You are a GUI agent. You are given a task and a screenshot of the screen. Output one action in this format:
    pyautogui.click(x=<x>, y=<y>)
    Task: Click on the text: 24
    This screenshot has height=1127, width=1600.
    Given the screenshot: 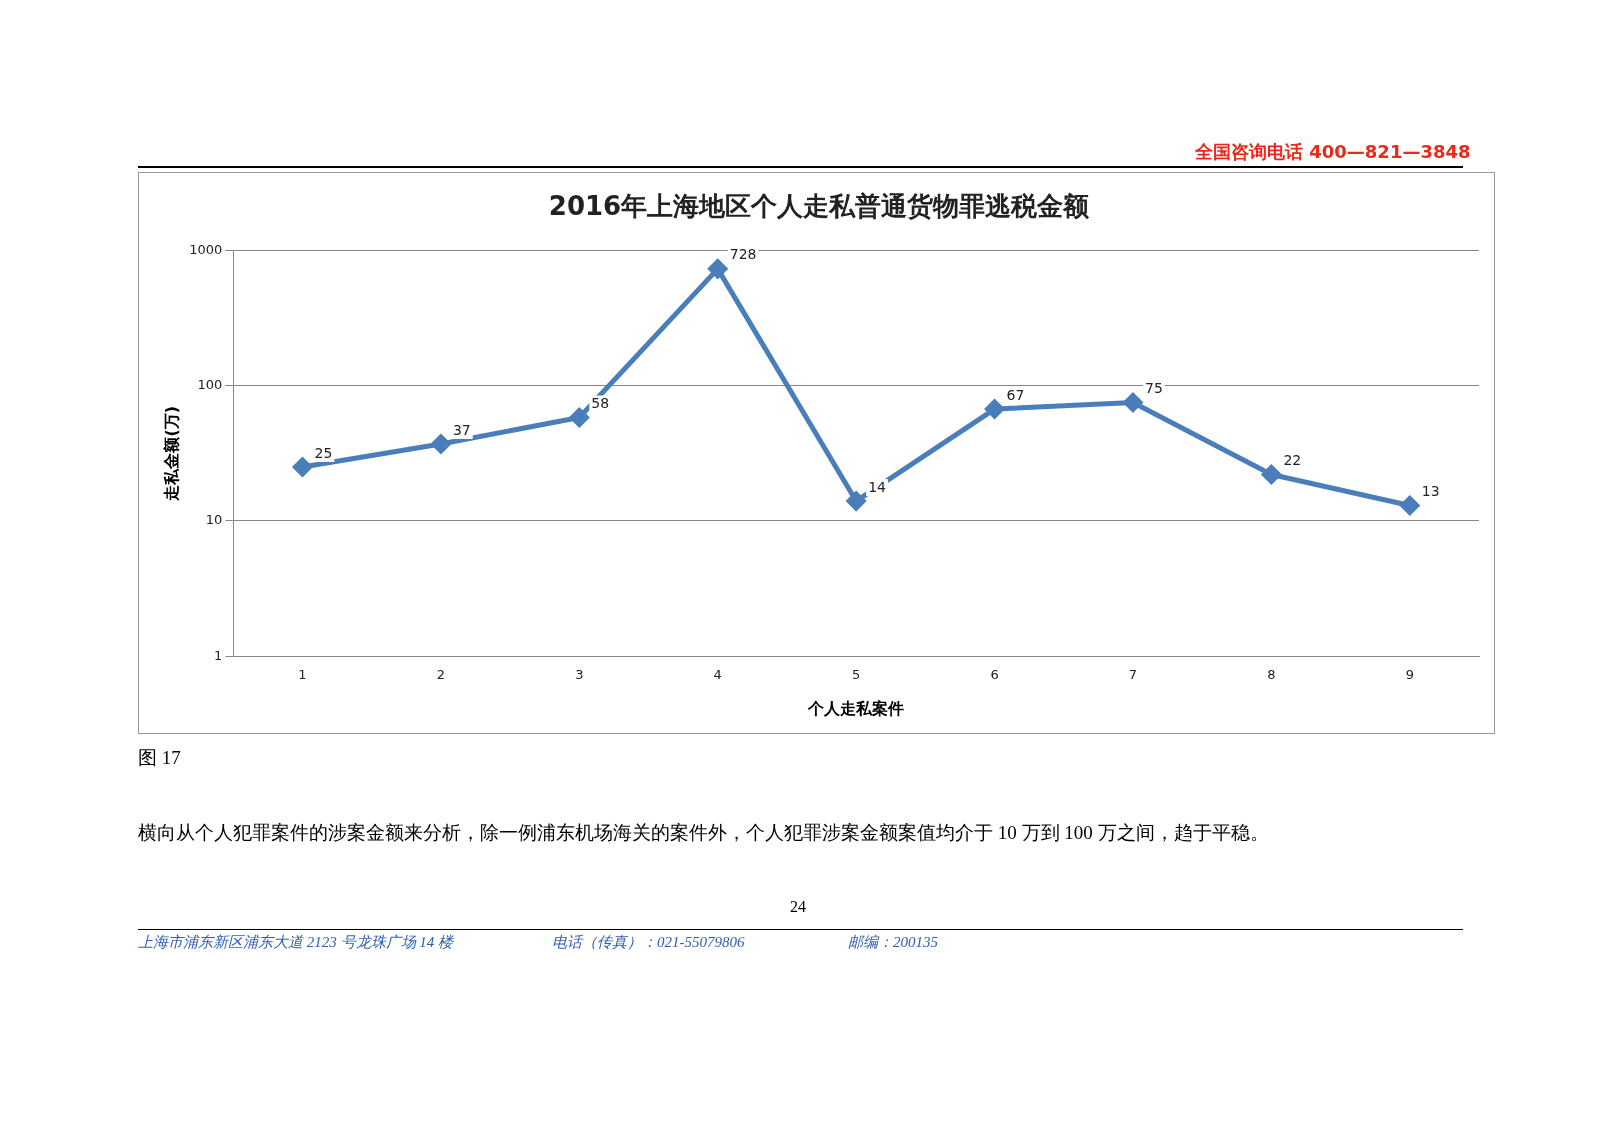 What is the action you would take?
    pyautogui.click(x=798, y=907)
    